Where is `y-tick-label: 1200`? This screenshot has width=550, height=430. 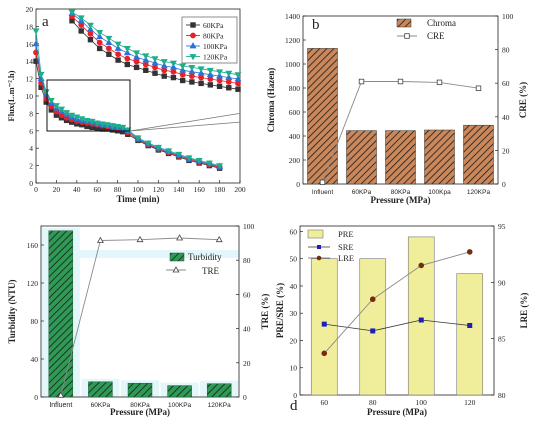
y-tick-label: 1200 is located at coordinates (292, 40).